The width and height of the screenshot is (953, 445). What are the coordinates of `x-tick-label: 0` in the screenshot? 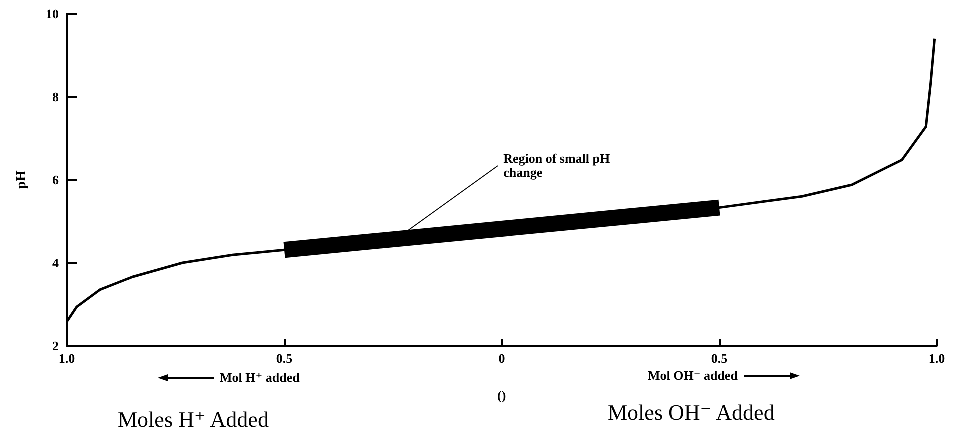 It's located at (502, 358).